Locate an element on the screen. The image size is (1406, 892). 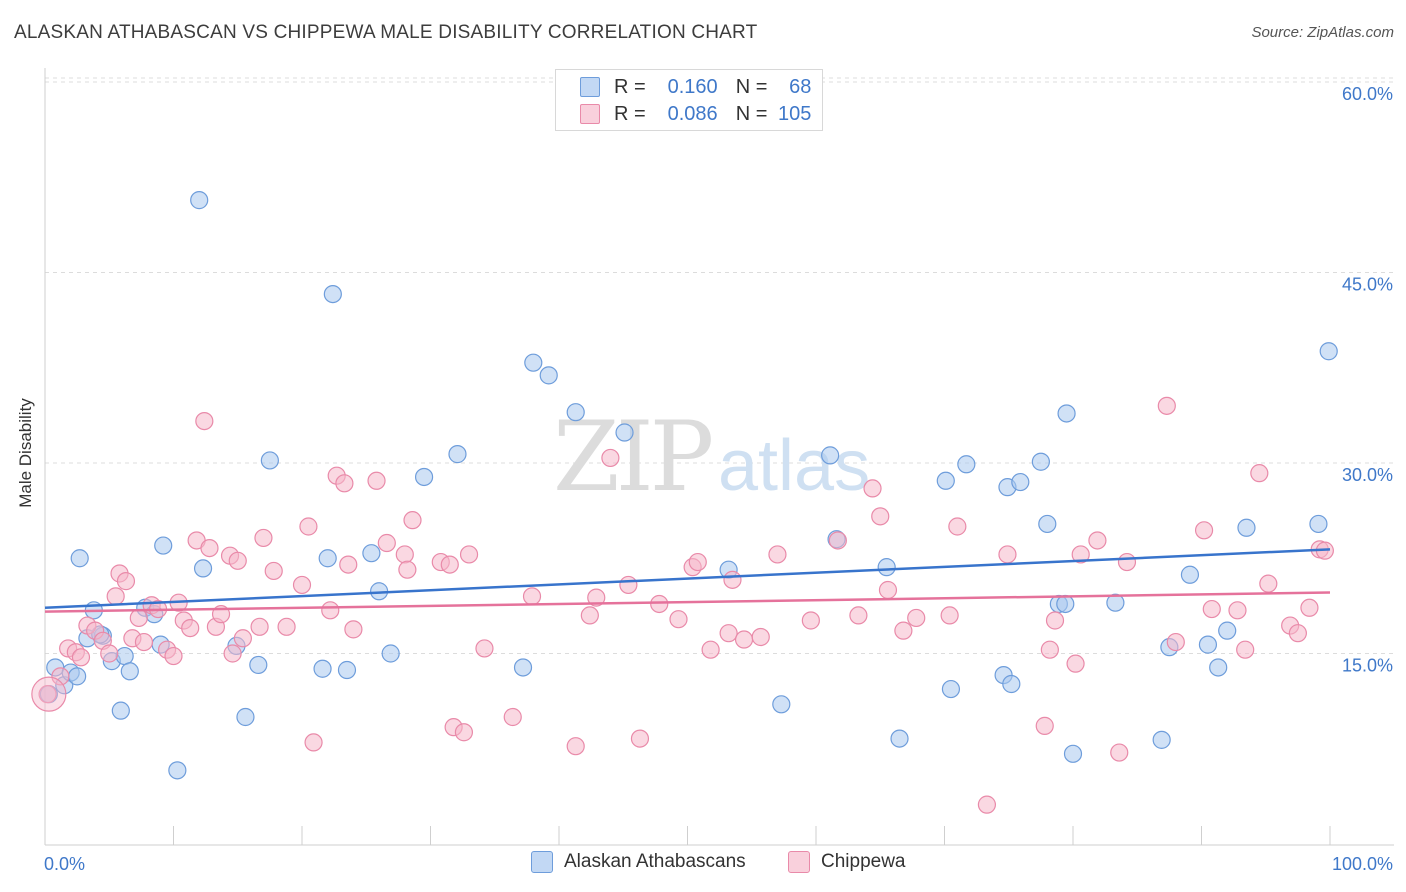
y-tick-label: 15.0% is located at coordinates (1367, 666).